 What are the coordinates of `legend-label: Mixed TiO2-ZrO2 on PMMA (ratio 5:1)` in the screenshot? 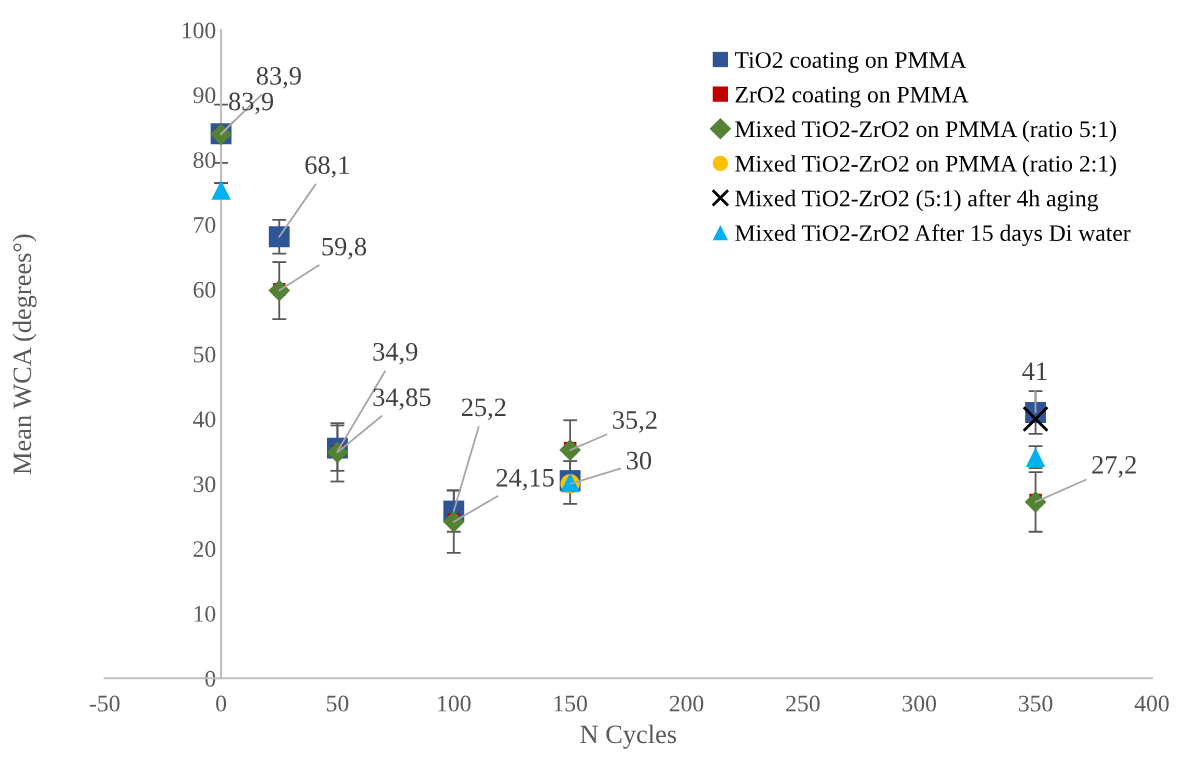 It's located at (925, 131).